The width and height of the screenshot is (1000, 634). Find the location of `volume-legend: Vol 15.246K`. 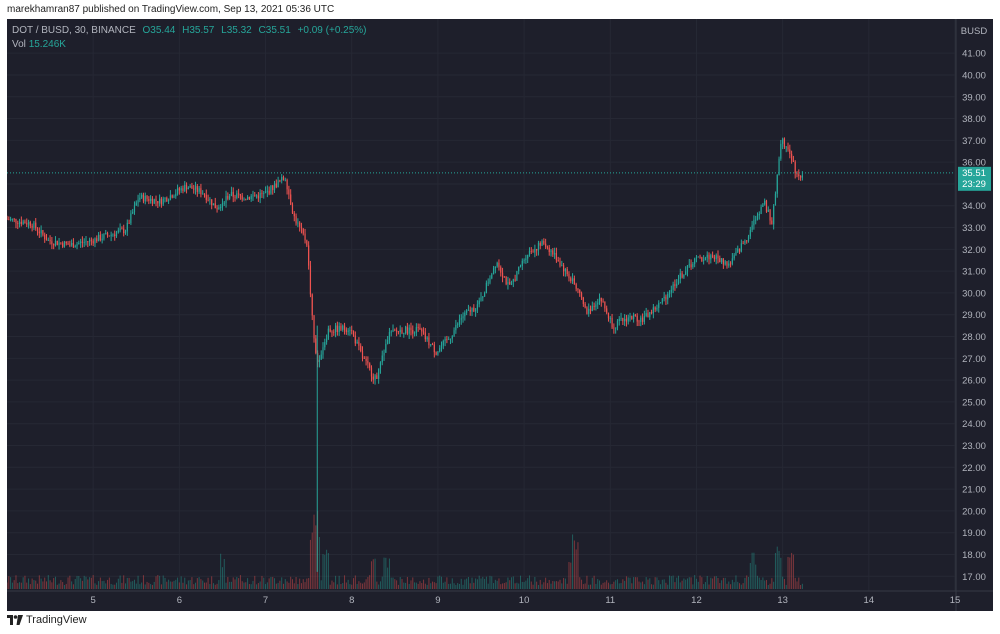

volume-legend: Vol 15.246K is located at coordinates (39, 44).